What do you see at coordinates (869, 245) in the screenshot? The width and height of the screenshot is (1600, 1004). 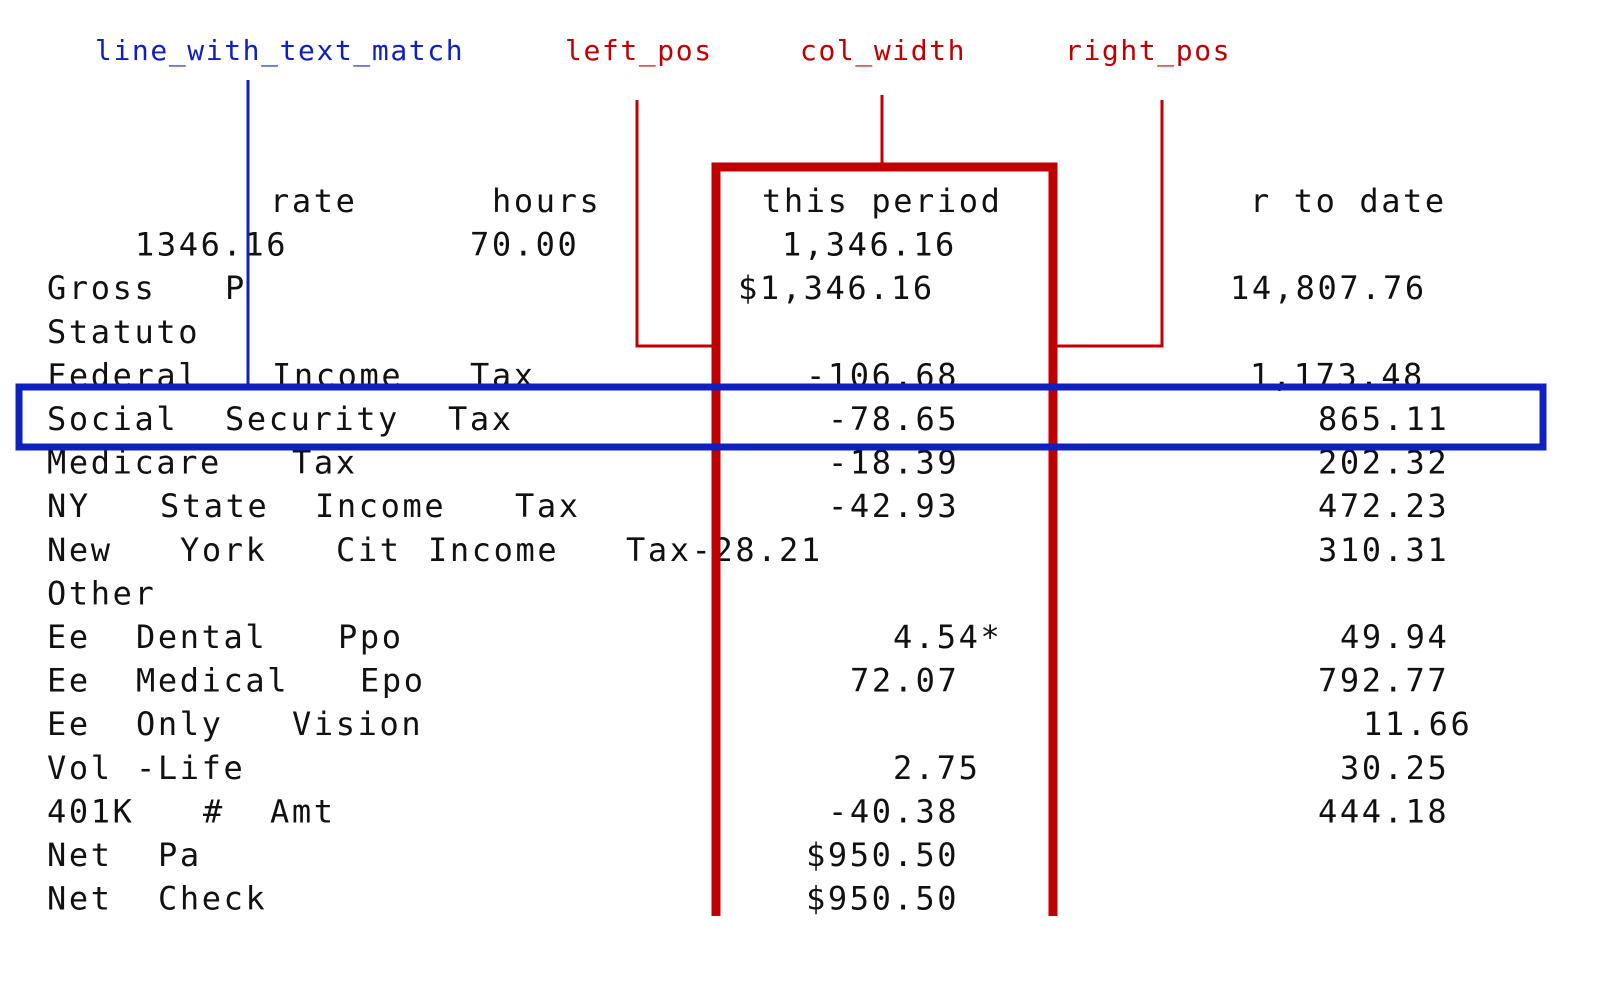 I see `row-text: 1,346.16` at bounding box center [869, 245].